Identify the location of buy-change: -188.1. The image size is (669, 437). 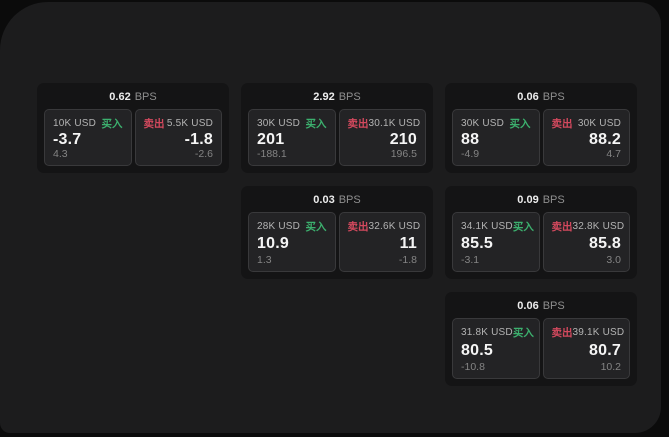
(272, 154).